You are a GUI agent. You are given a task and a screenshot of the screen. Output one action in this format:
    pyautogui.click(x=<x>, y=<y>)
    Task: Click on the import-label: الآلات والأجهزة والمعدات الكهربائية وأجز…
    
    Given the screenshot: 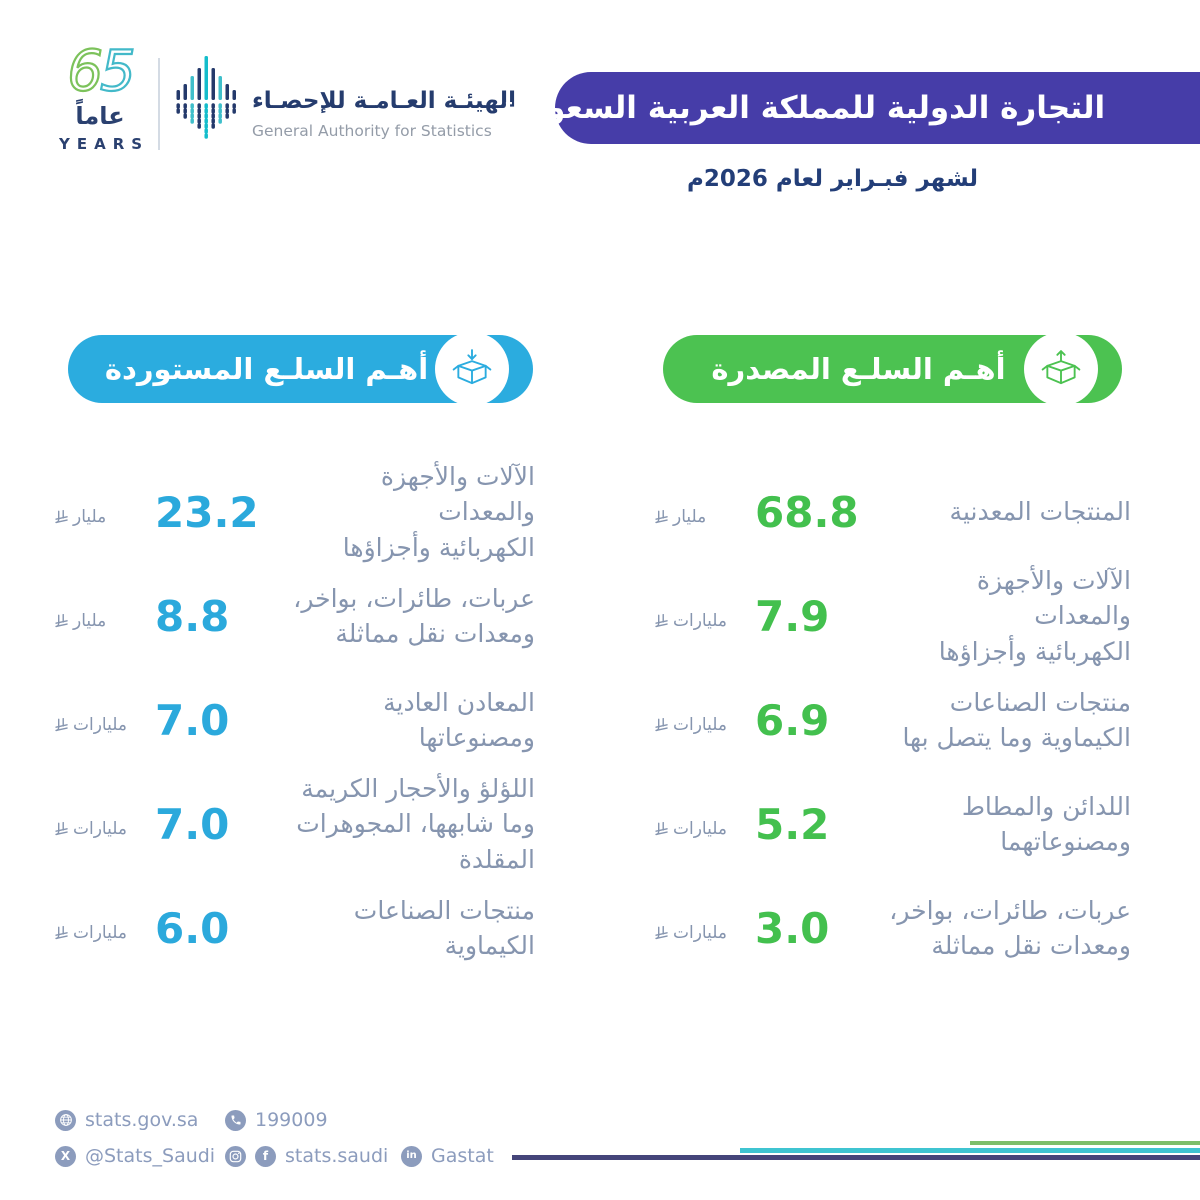 What is the action you would take?
    pyautogui.click(x=438, y=511)
    